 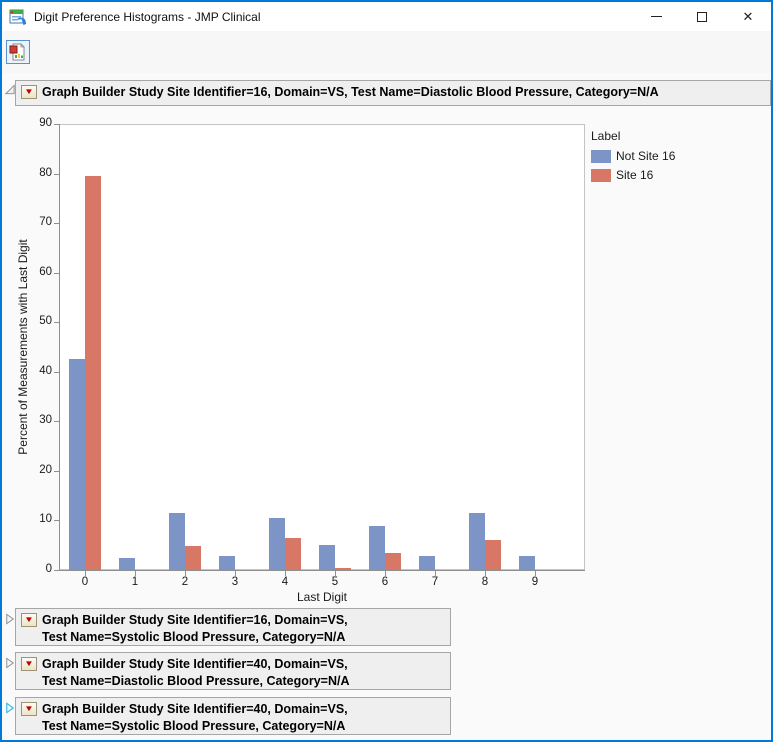 I want to click on y-tick-label: 0, so click(x=48, y=569).